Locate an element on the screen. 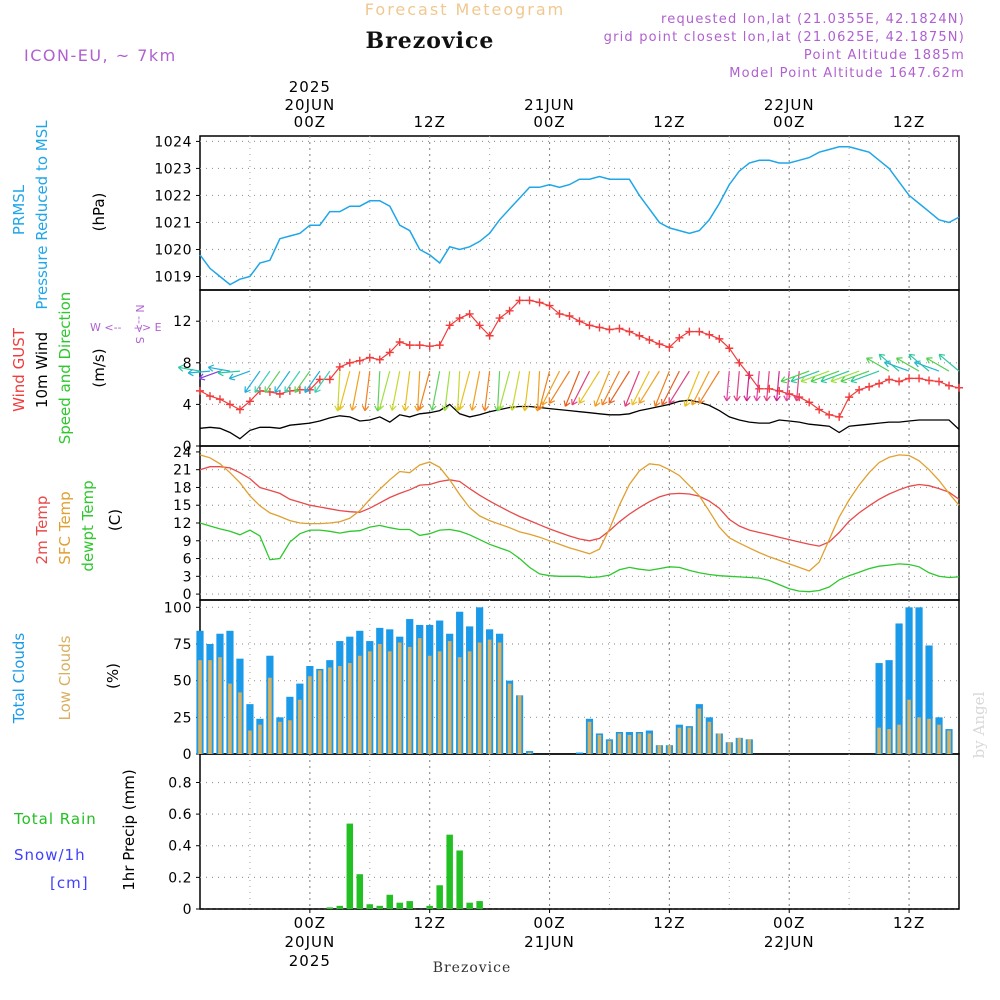 Image resolution: width=1000 pixels, height=1000 pixels. dewpoint-line is located at coordinates (579, 557).